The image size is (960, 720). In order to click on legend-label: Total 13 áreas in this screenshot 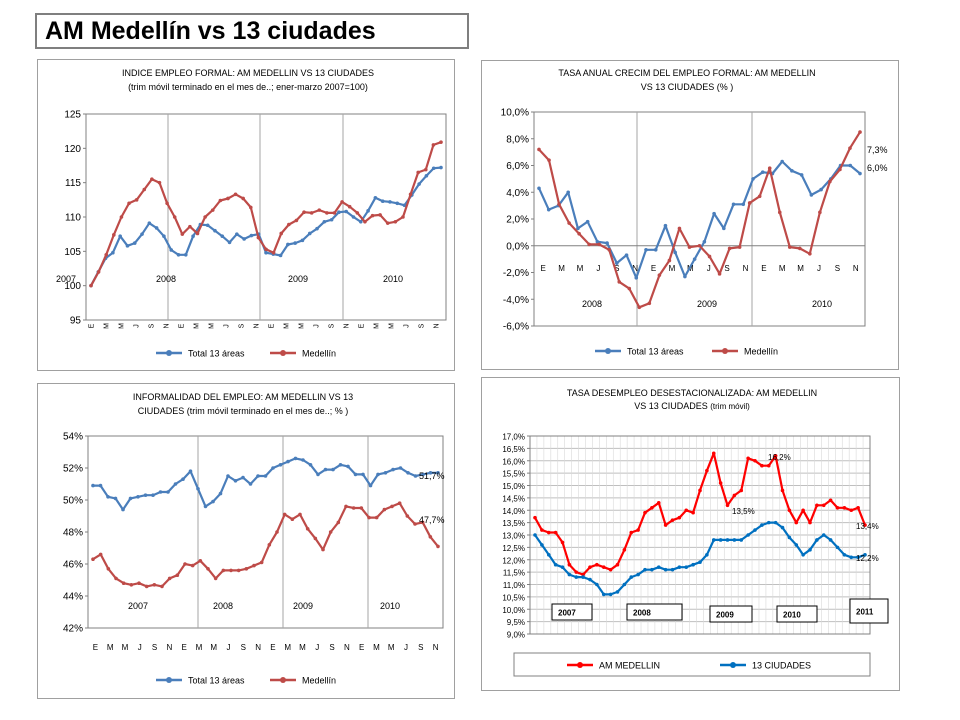, I will do `click(216, 354)`.